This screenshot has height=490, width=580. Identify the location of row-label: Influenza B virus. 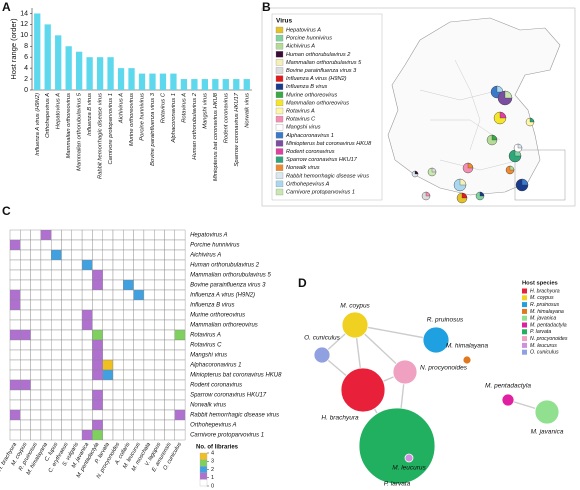
(212, 306).